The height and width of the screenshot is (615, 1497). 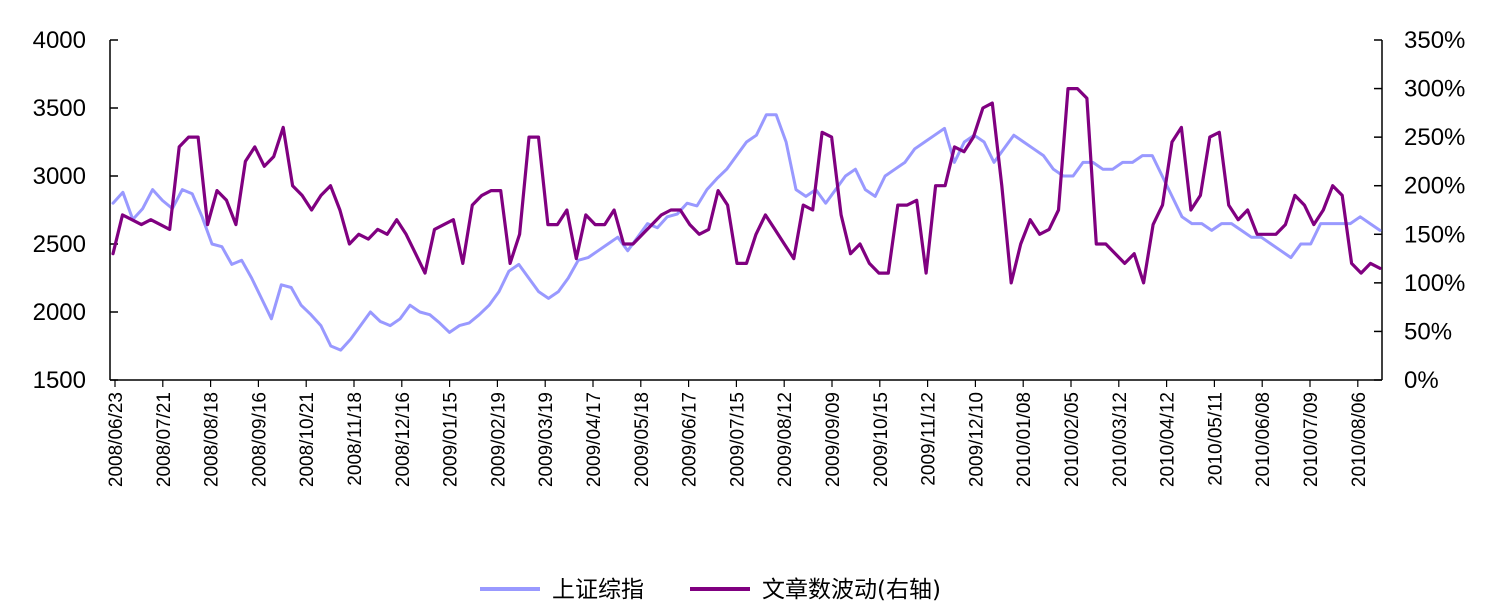 What do you see at coordinates (1072, 439) in the screenshot?
I see `x-tick-label: 2010/02/05` at bounding box center [1072, 439].